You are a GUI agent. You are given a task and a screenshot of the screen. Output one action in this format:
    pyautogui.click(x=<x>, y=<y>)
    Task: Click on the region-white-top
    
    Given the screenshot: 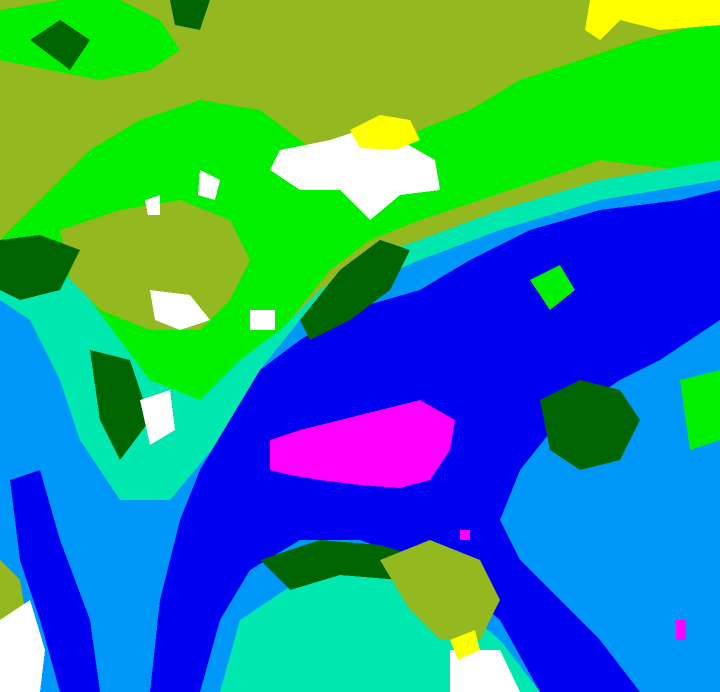 What is the action you would take?
    pyautogui.click(x=355, y=175)
    